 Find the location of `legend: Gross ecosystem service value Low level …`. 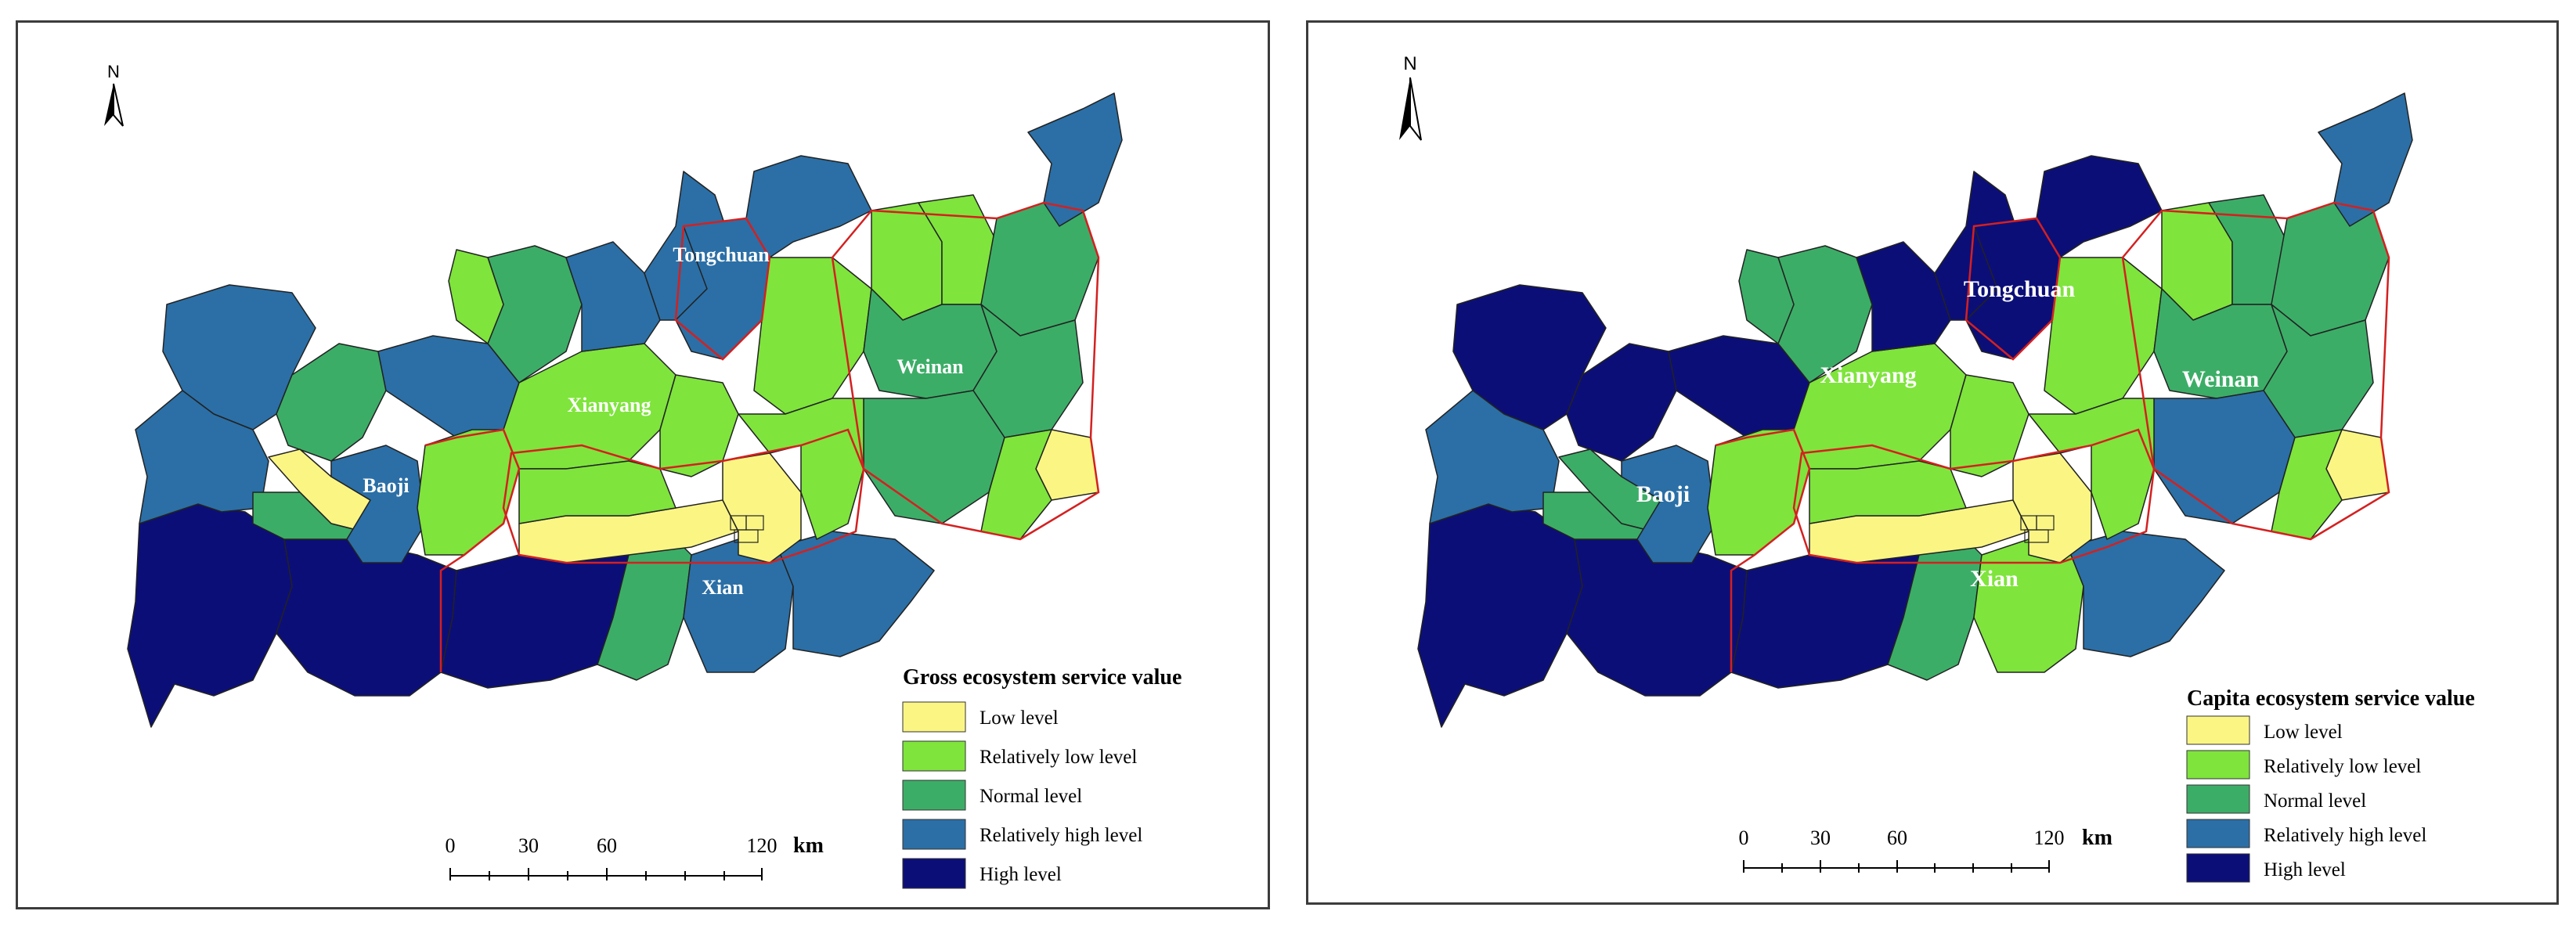

legend: Gross ecosystem service value Low level … is located at coordinates (1042, 777).